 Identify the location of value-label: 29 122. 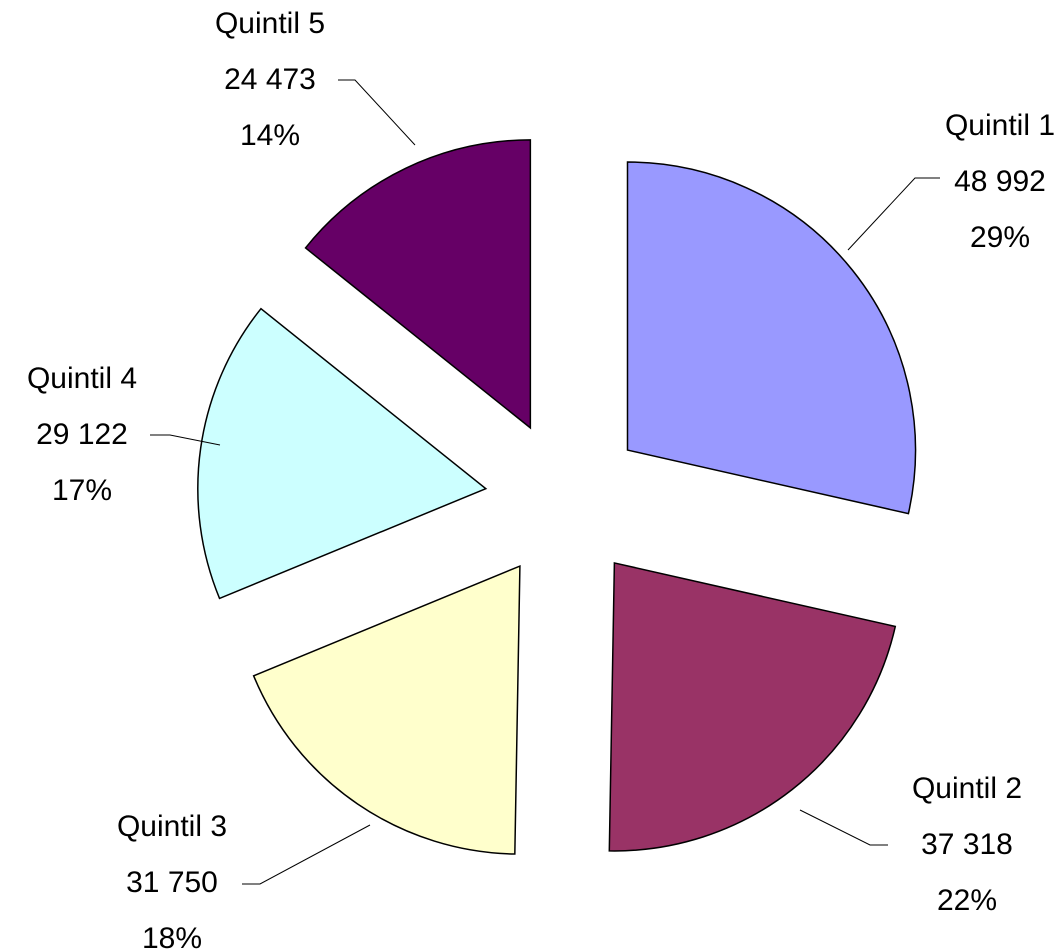
(82, 434).